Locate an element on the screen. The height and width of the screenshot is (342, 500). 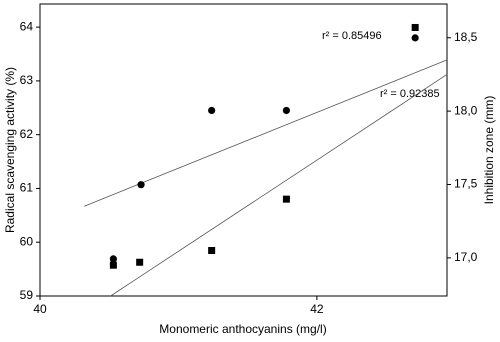
x-tick-label: 40 is located at coordinates (40, 309).